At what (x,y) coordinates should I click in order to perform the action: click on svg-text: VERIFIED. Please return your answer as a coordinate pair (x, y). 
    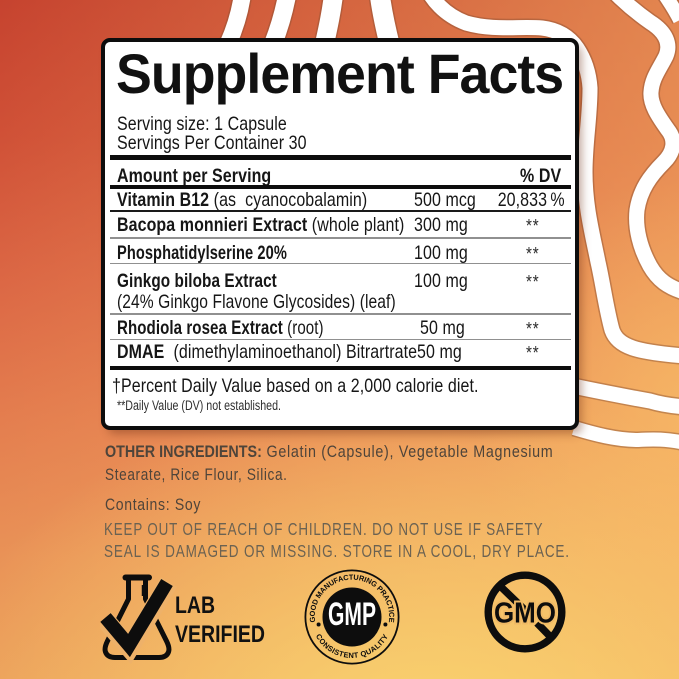
    Looking at the image, I should click on (220, 634).